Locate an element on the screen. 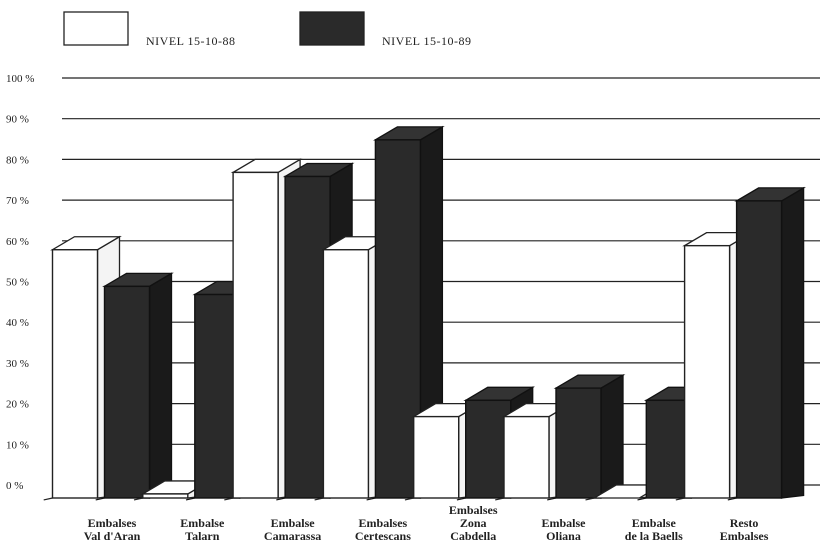  category-label: Talarn is located at coordinates (202, 536).